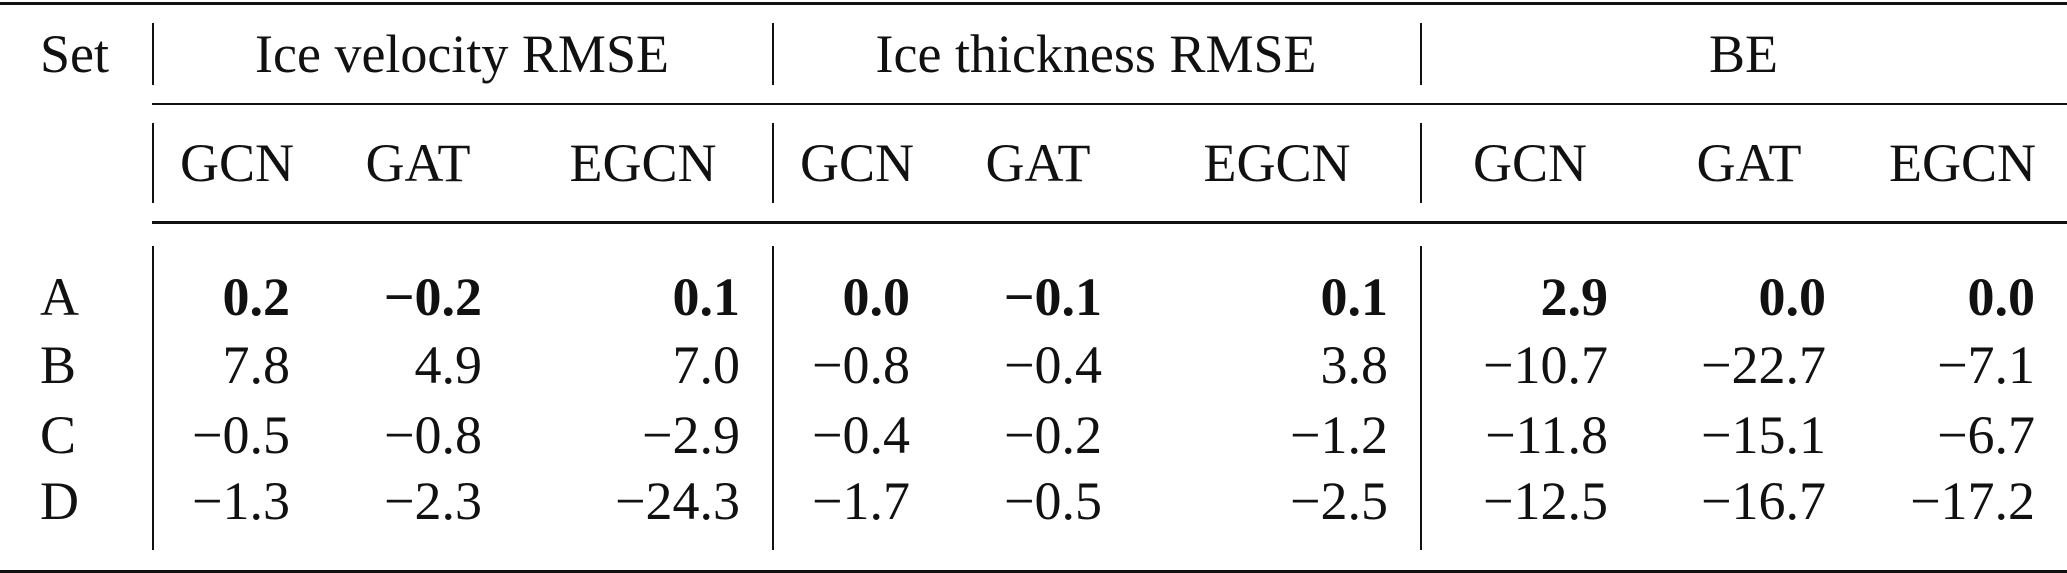  What do you see at coordinates (706, 365) in the screenshot?
I see `table-cell: 7.0` at bounding box center [706, 365].